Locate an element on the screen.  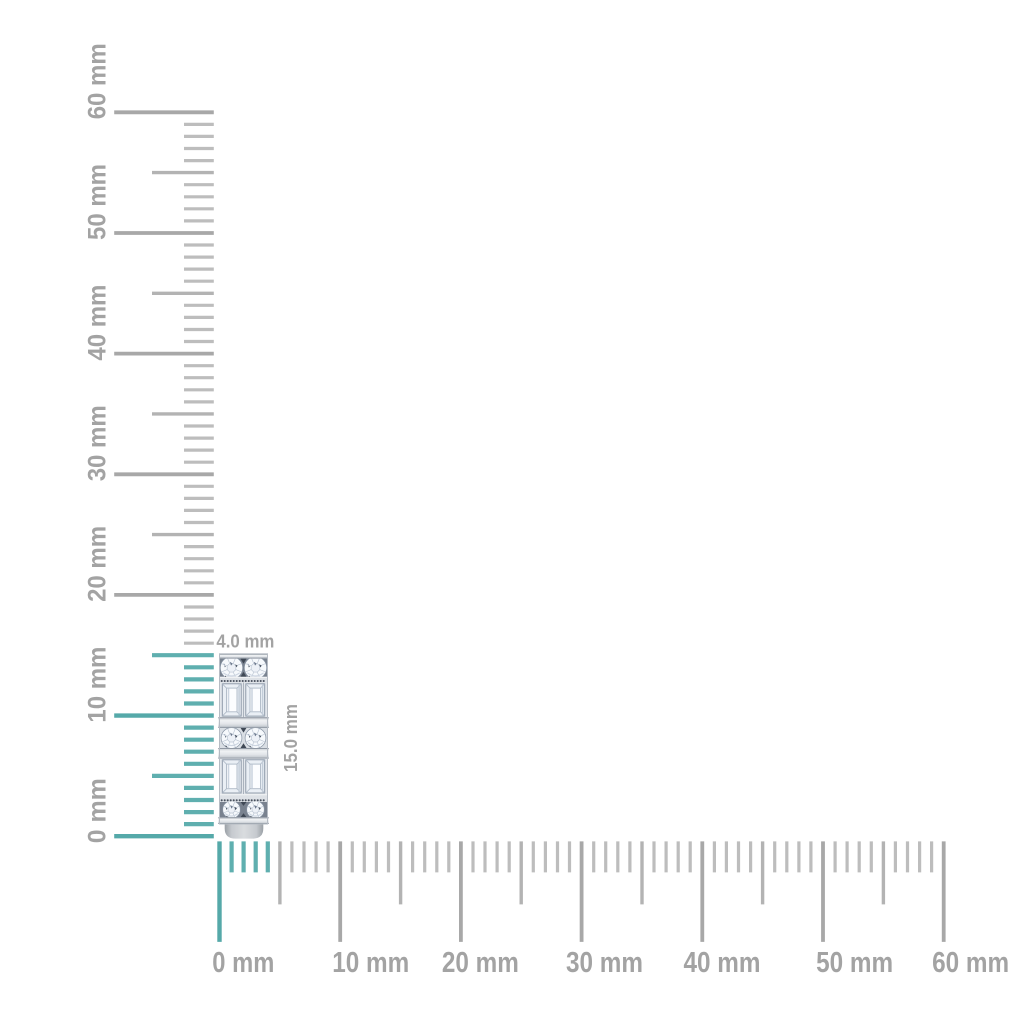
svg-text: 4.0 mm is located at coordinates (245, 642).